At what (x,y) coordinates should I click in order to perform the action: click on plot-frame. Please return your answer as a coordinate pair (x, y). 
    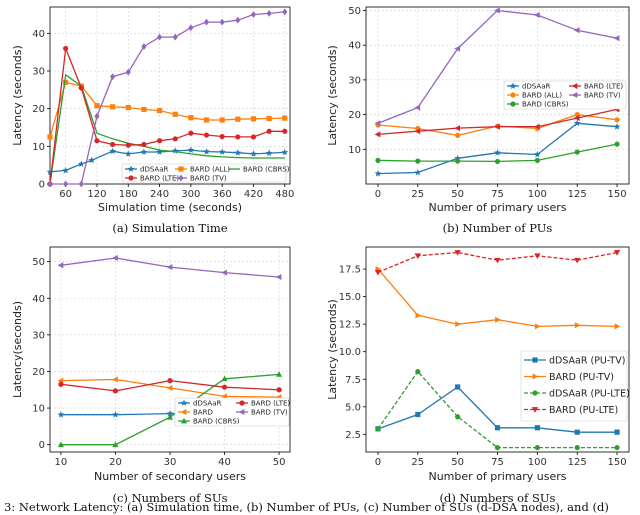
    Looking at the image, I should click on (170, 95).